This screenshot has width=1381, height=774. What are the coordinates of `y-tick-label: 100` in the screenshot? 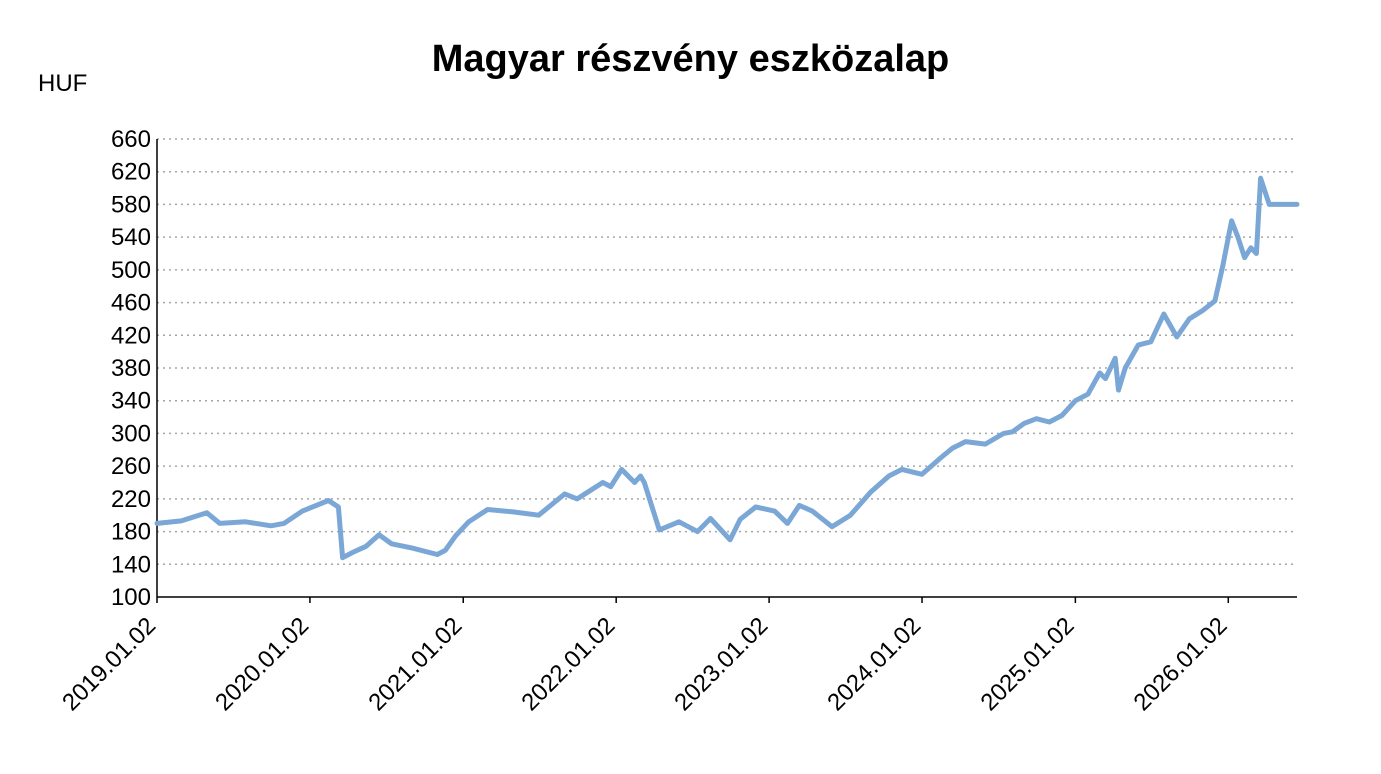 It's located at (131, 597).